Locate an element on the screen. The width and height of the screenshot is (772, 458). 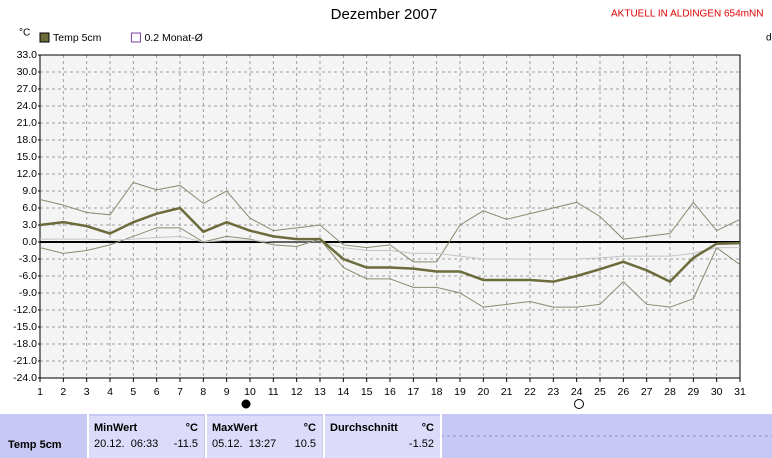
x-tick-label: 8 is located at coordinates (203, 392).